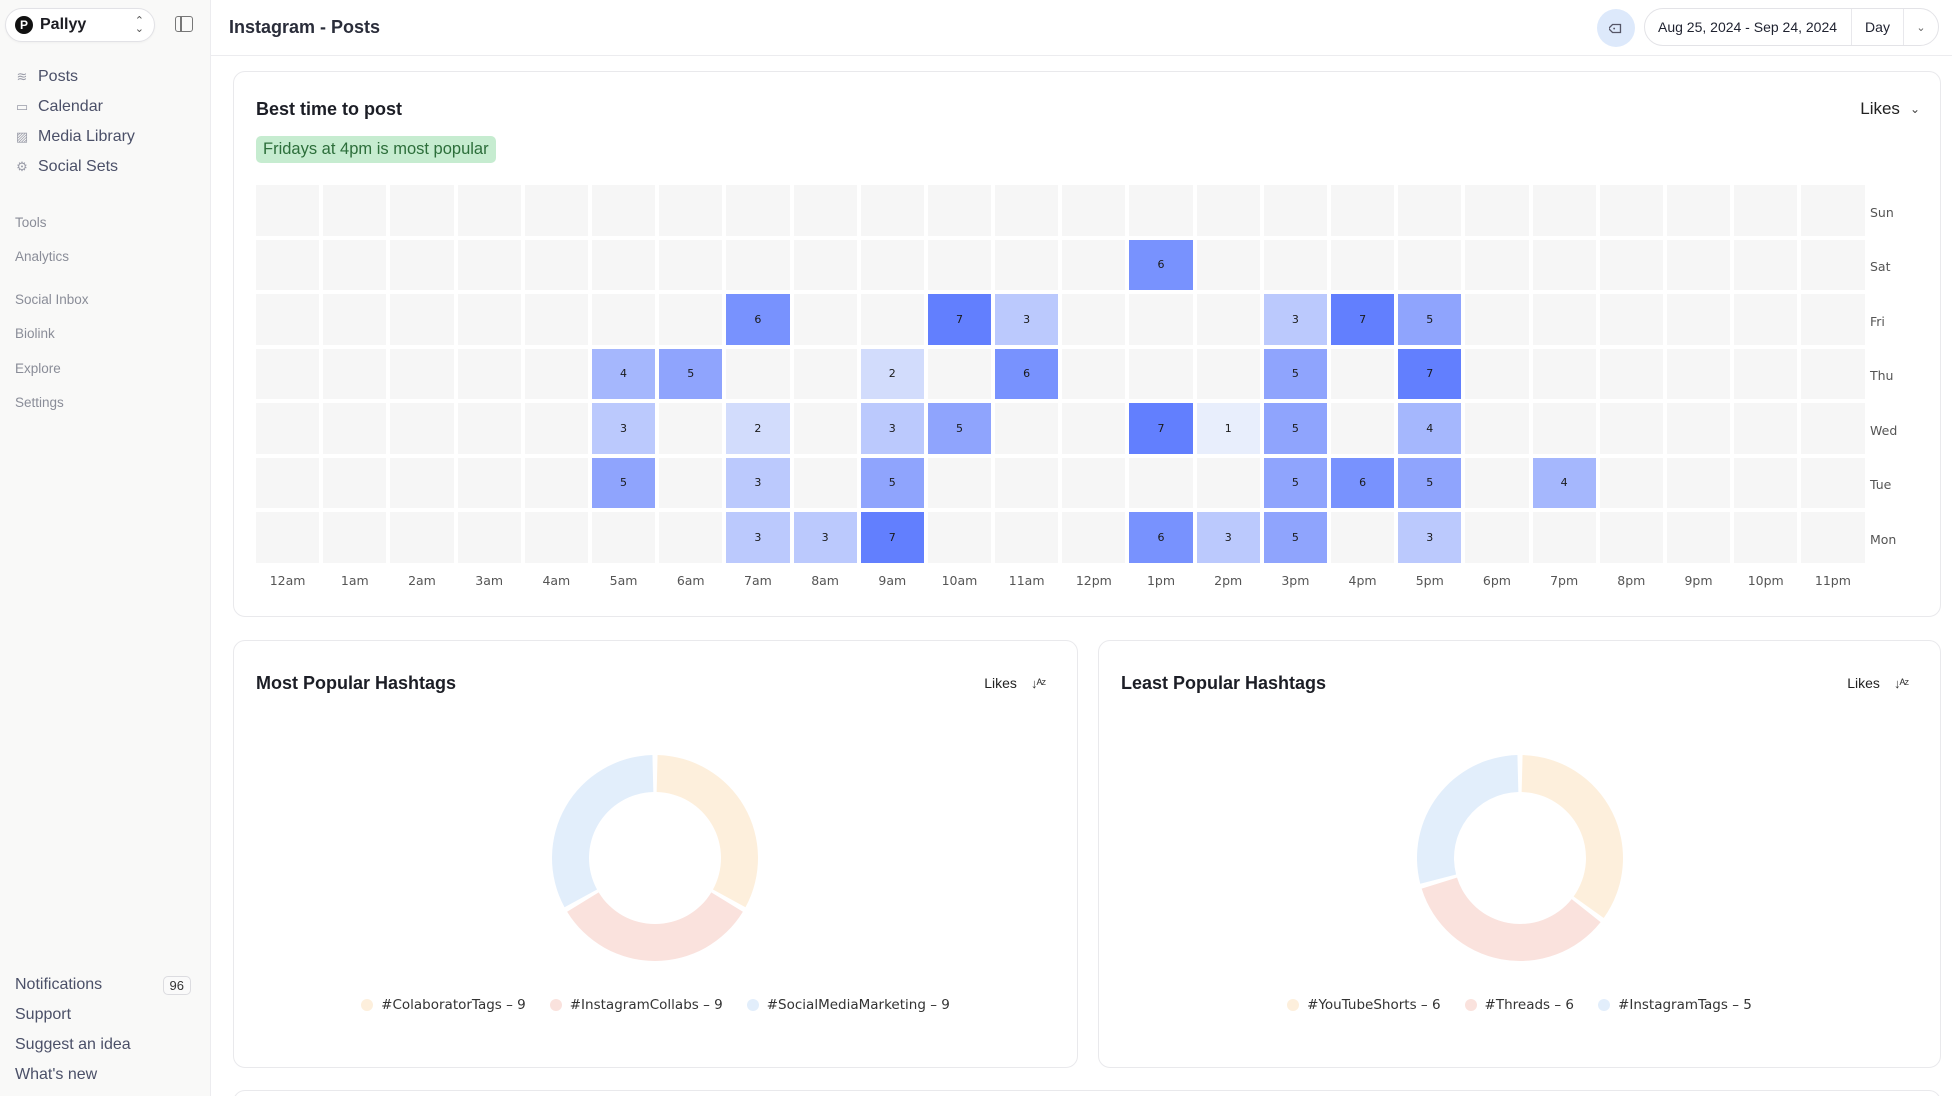  Describe the element at coordinates (892, 373) in the screenshot. I see `heatmap-cell: 2` at that location.